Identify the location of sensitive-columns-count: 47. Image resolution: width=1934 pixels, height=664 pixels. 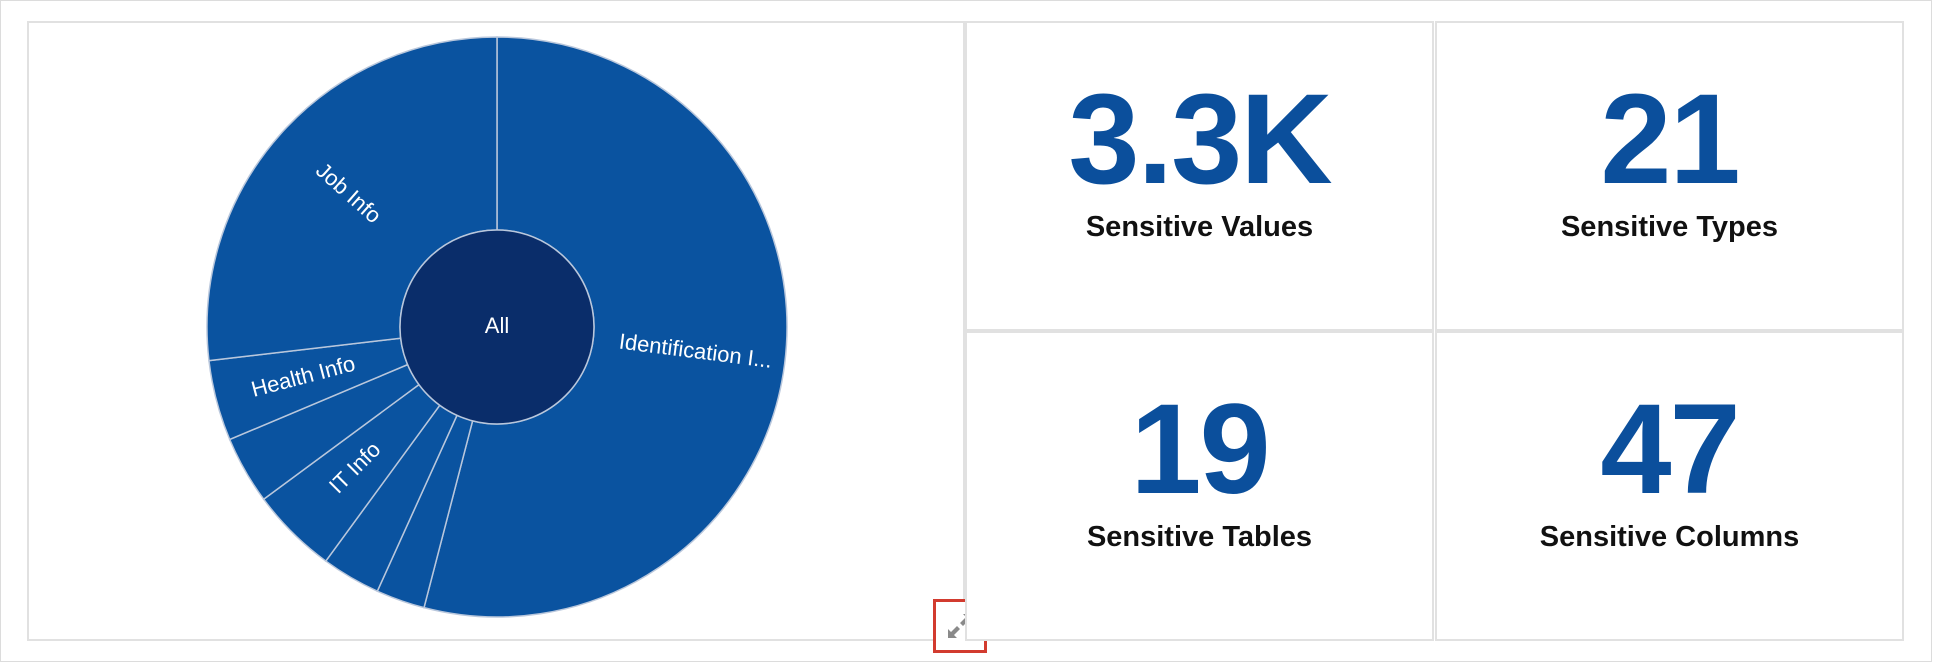
(1670, 449).